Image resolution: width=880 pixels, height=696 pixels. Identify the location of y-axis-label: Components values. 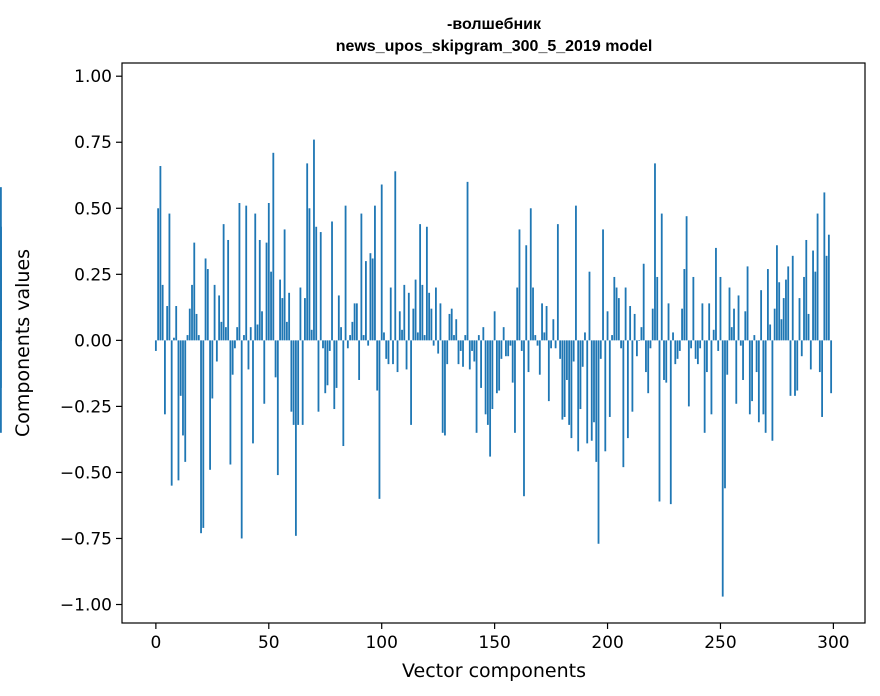
(23, 343).